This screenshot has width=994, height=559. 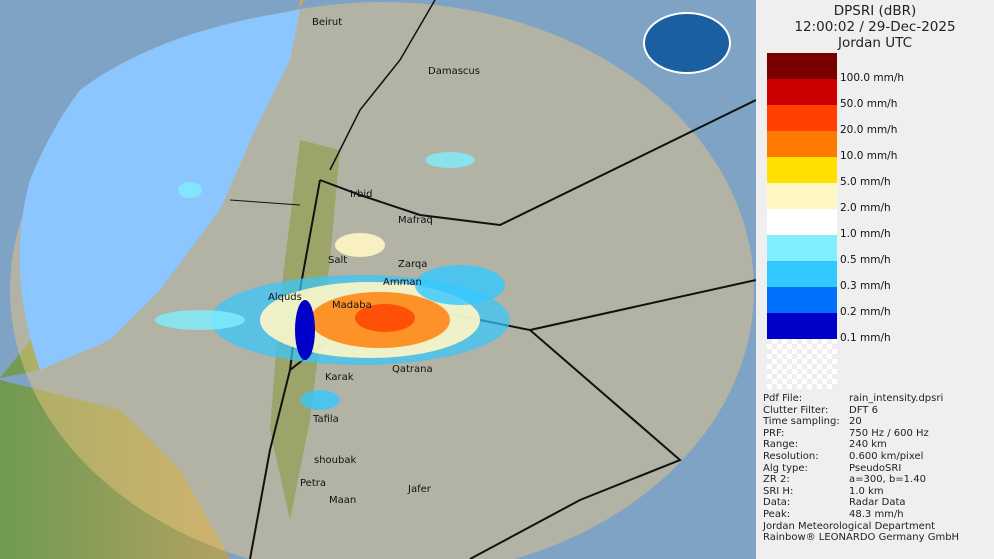 What do you see at coordinates (876, 514) in the screenshot?
I see `info-value: 48.3 mm/h` at bounding box center [876, 514].